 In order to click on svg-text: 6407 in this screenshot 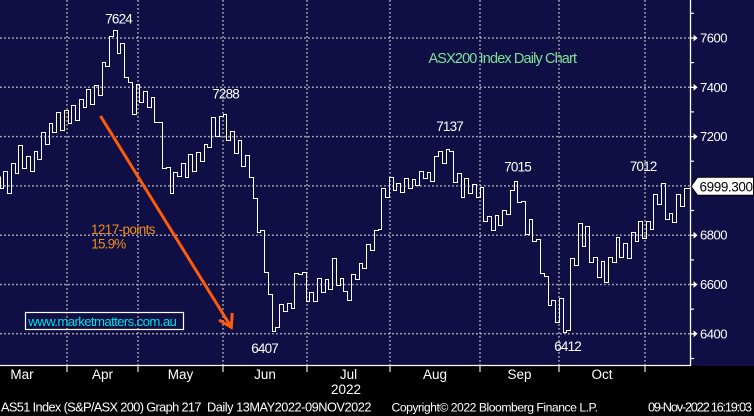, I will do `click(265, 348)`.